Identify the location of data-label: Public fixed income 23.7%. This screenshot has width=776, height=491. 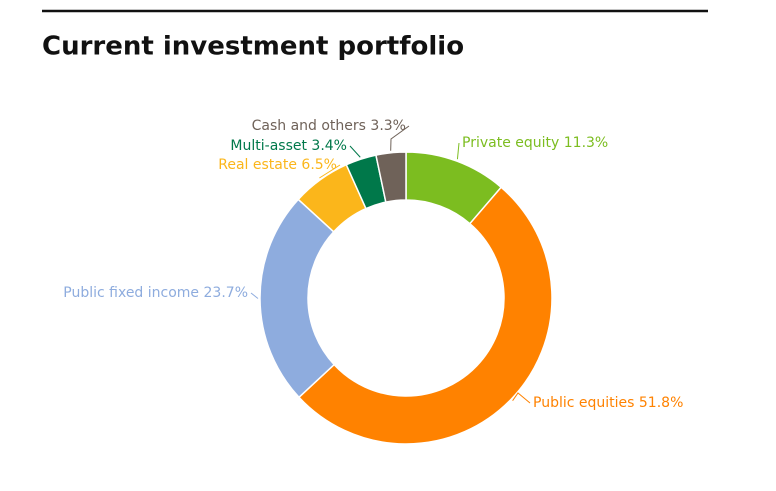
(155, 293).